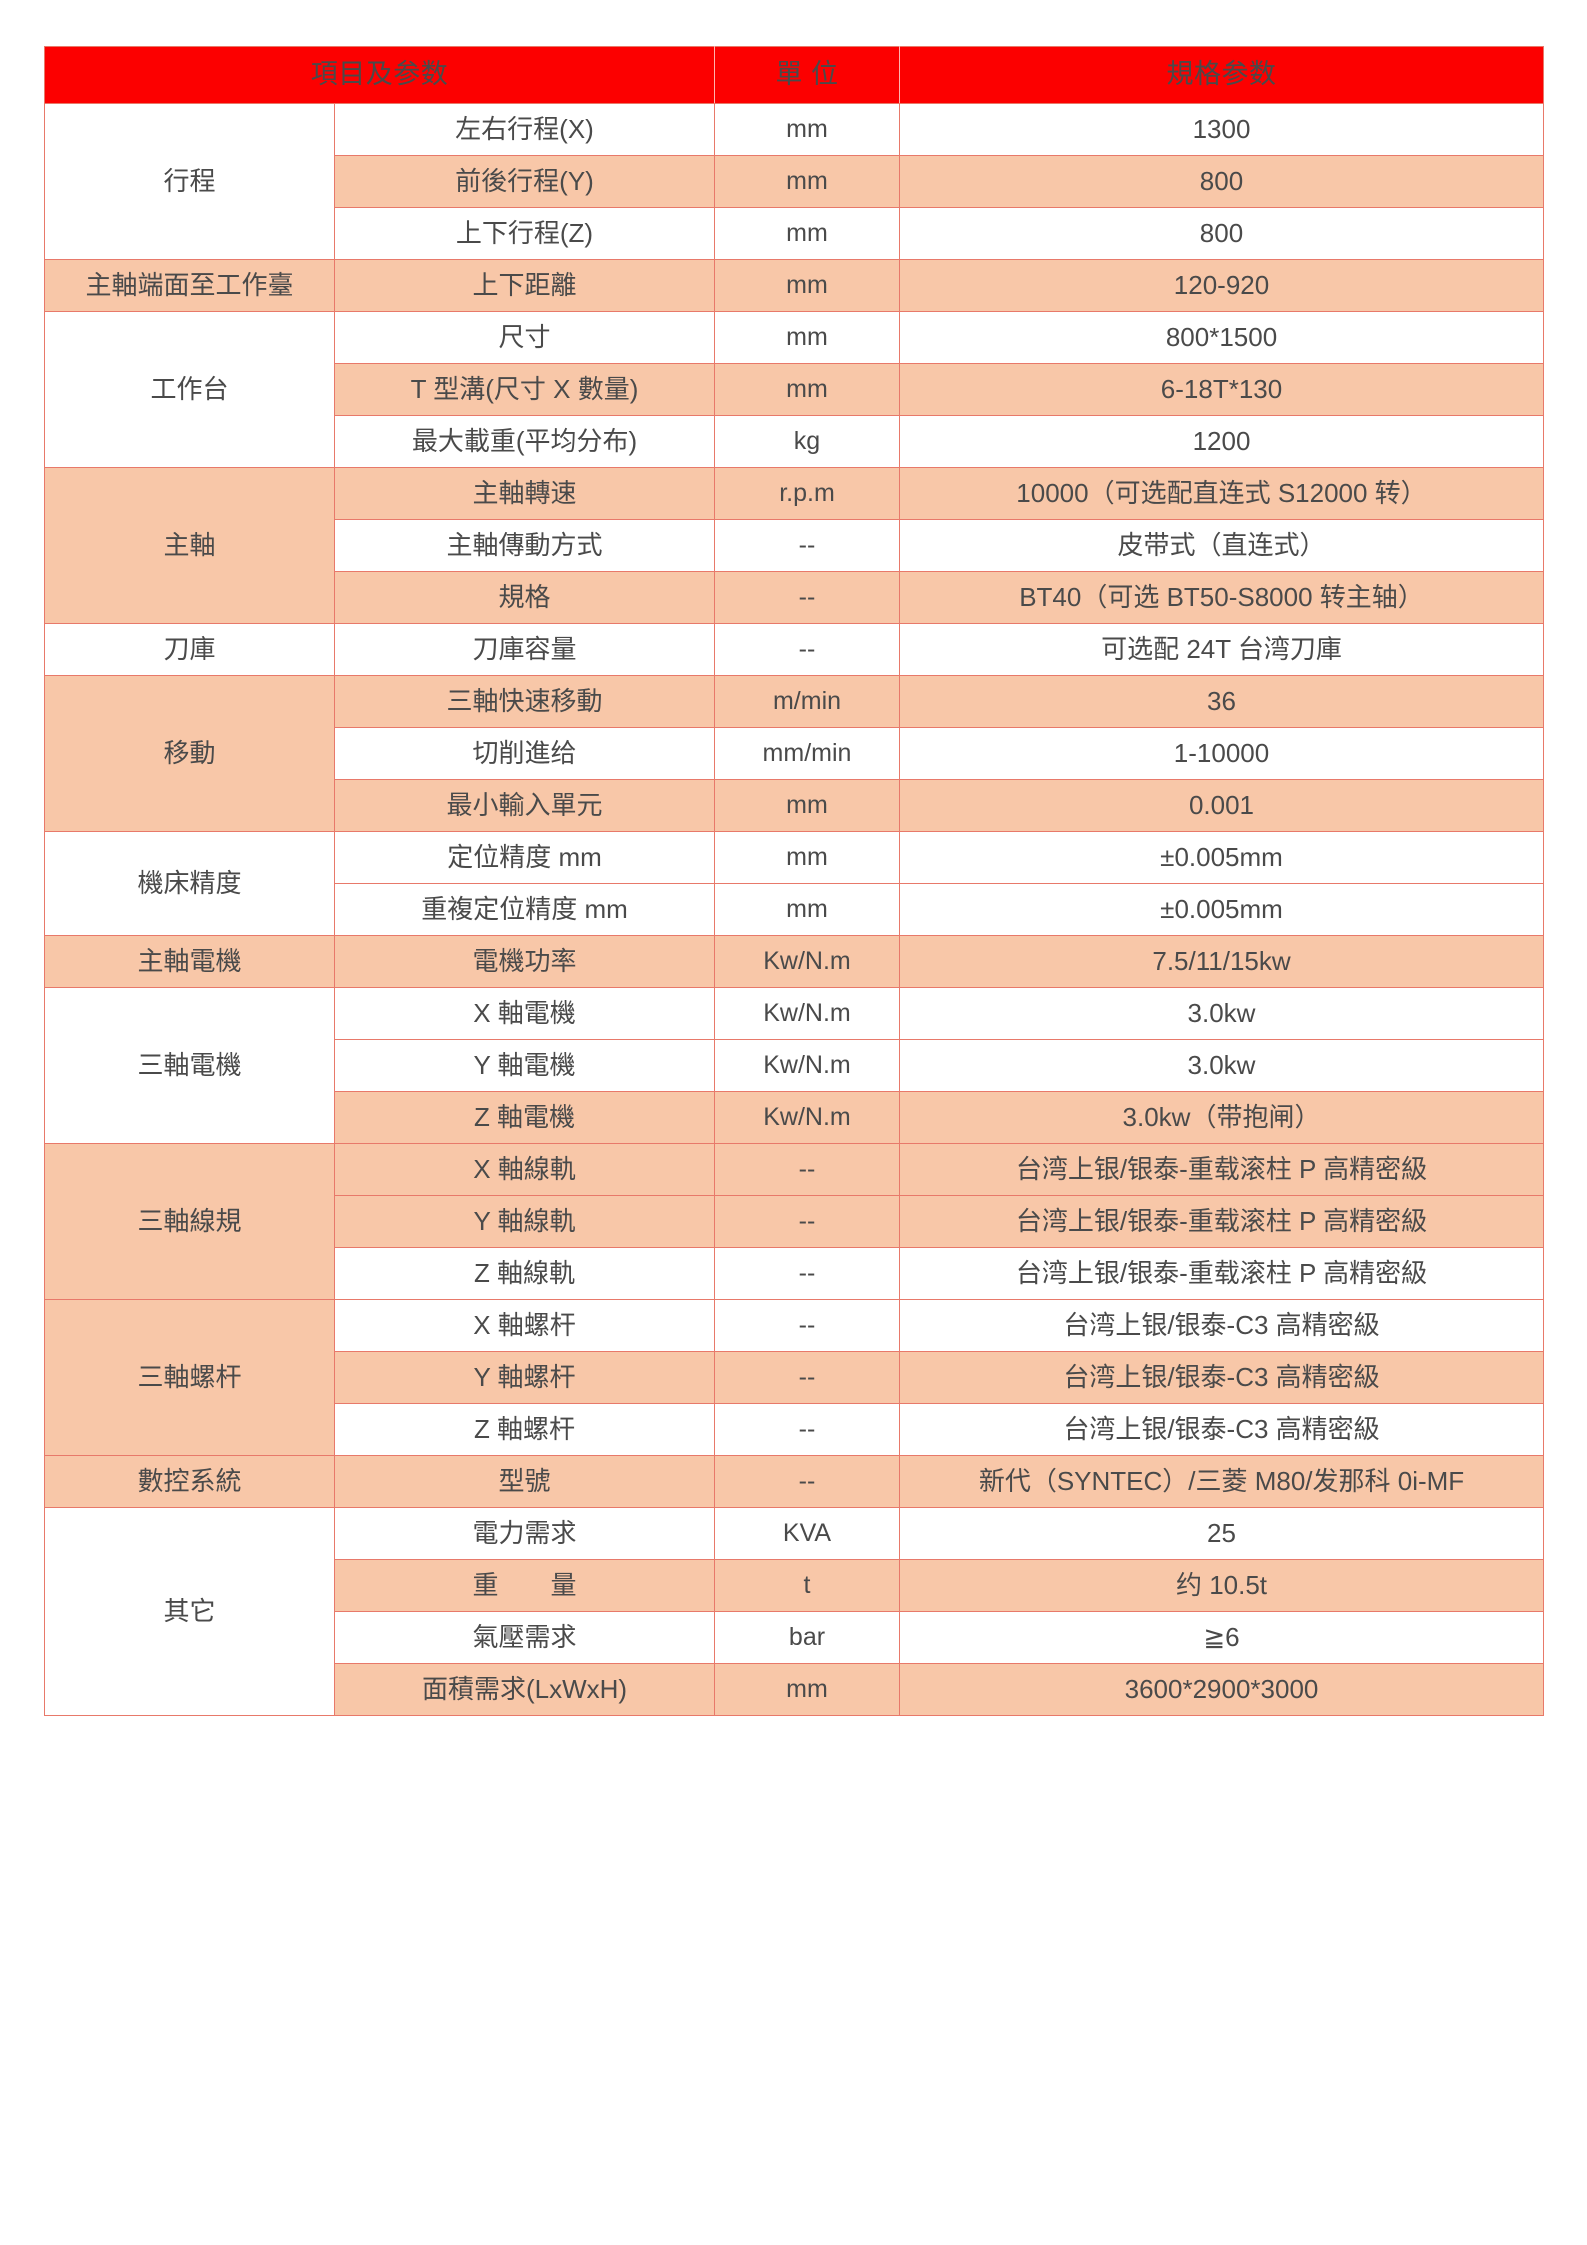  Describe the element at coordinates (524, 805) in the screenshot. I see `item-cell: 最小輸入單元` at that location.